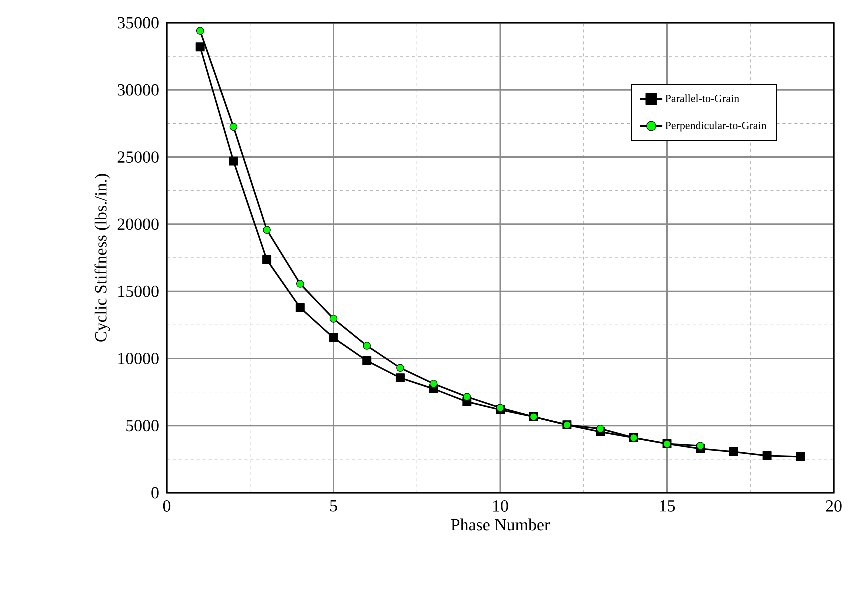 This screenshot has height=602, width=852. I want to click on y-tick-label: 5000, so click(142, 426).